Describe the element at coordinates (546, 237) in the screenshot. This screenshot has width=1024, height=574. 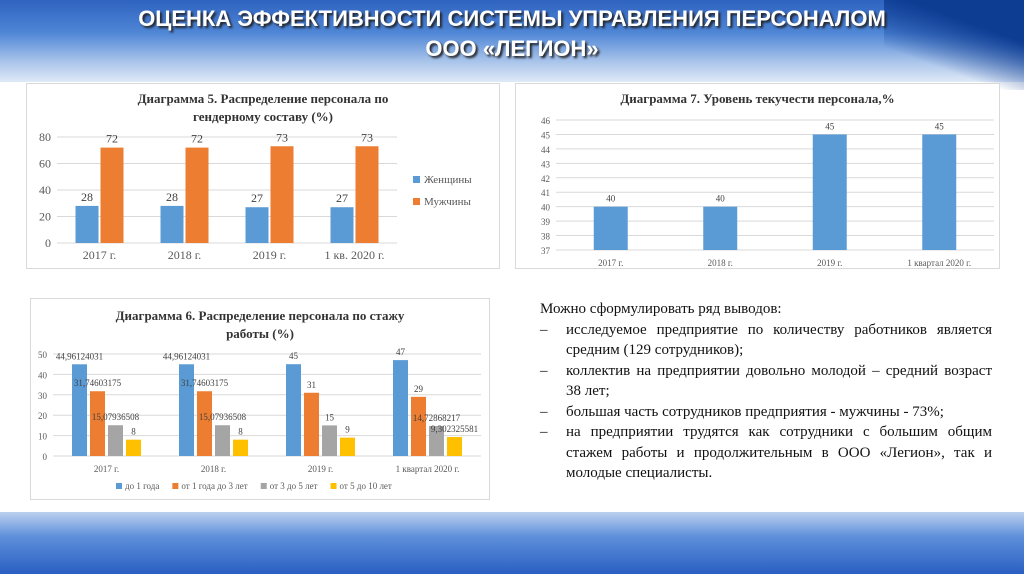
I see `y-tick-label: 38` at that location.